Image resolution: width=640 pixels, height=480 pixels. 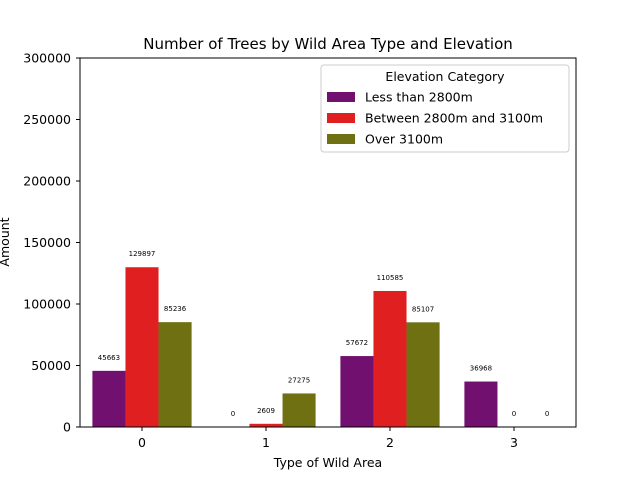 What do you see at coordinates (390, 278) in the screenshot?
I see `data-label: 110585` at bounding box center [390, 278].